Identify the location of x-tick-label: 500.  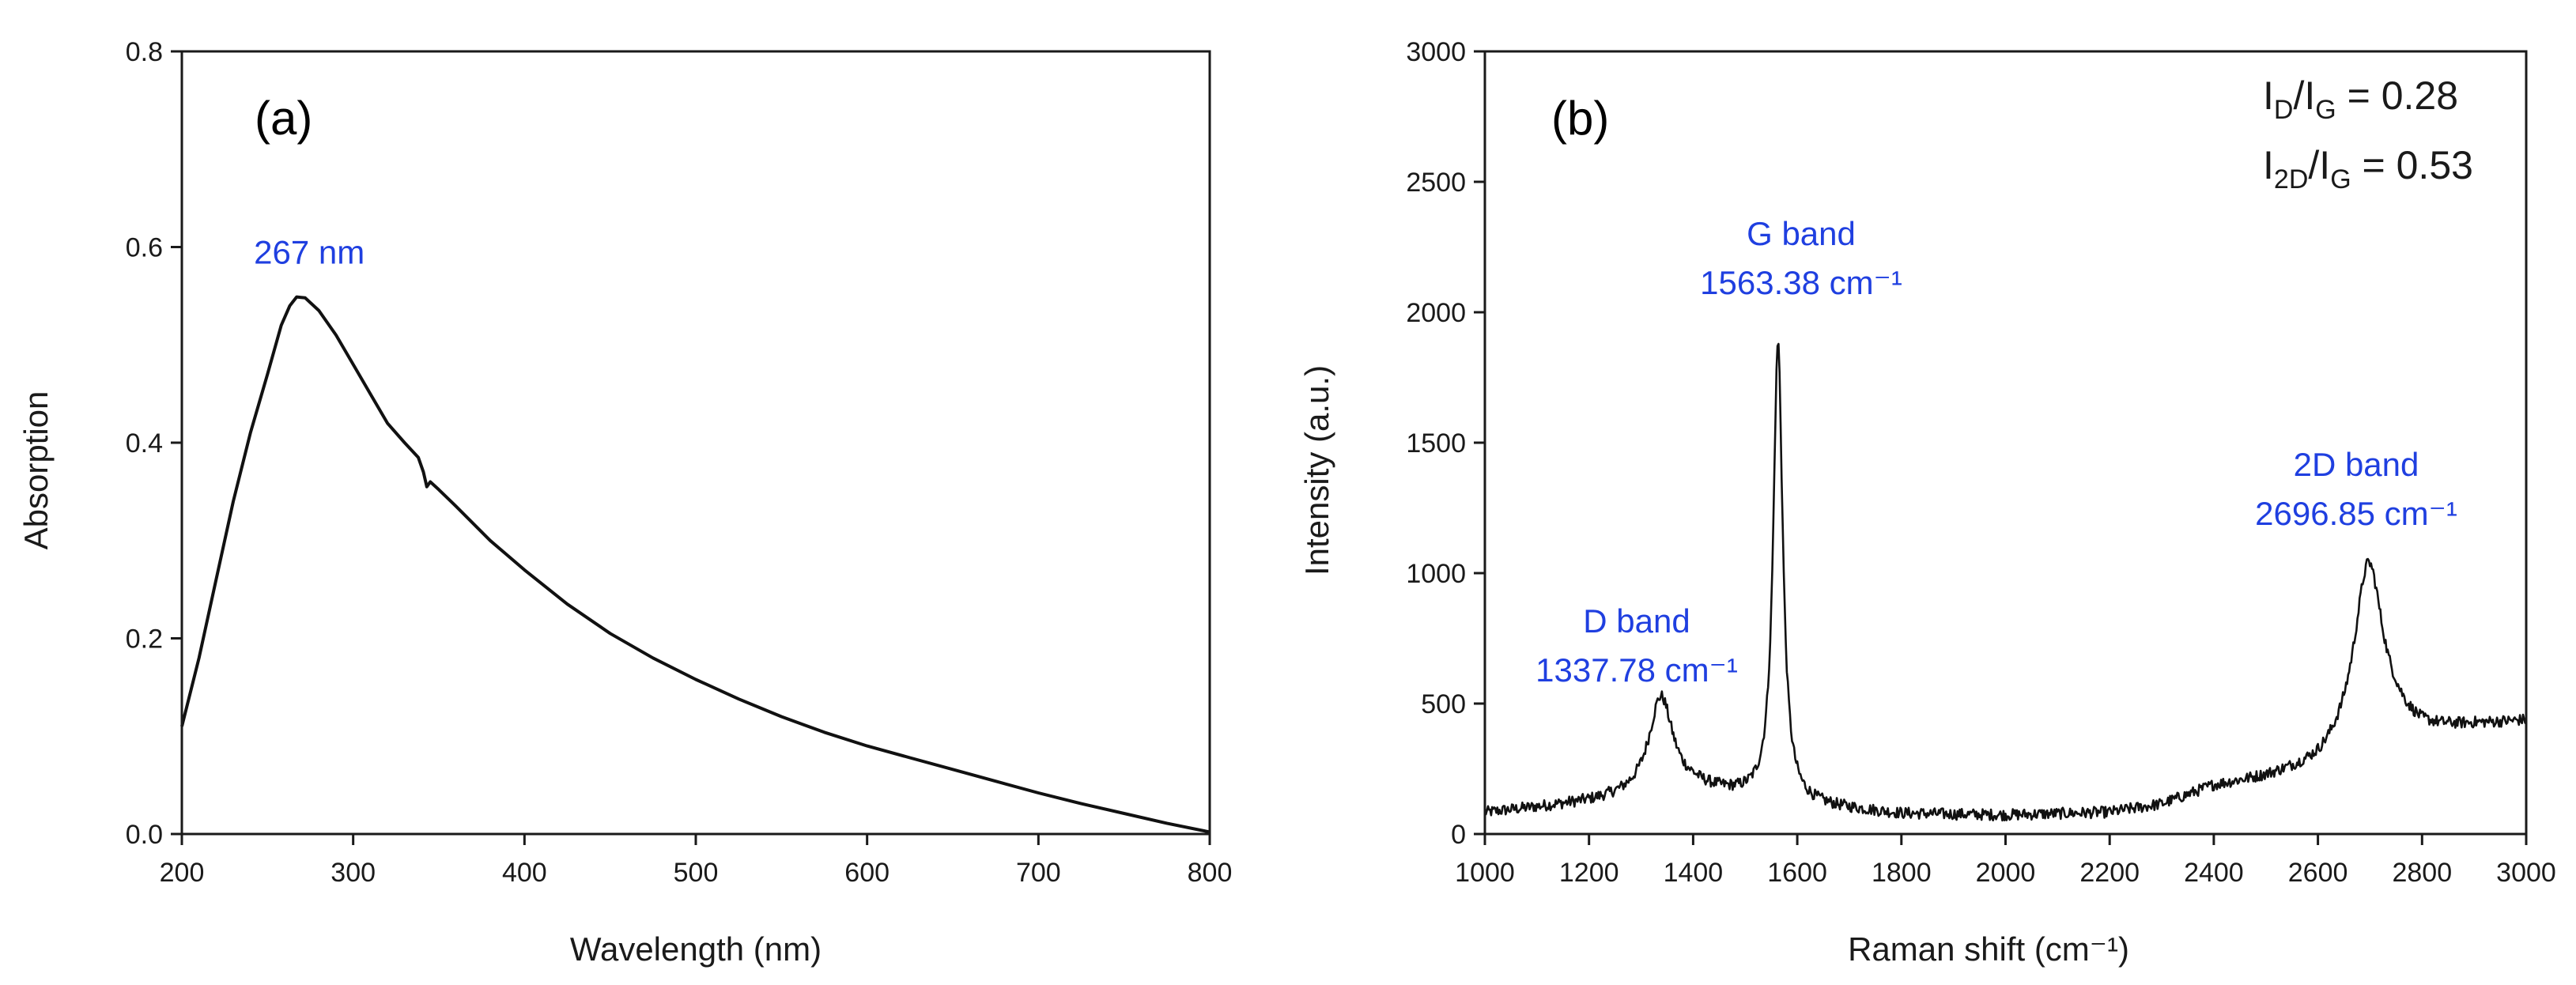
(696, 873).